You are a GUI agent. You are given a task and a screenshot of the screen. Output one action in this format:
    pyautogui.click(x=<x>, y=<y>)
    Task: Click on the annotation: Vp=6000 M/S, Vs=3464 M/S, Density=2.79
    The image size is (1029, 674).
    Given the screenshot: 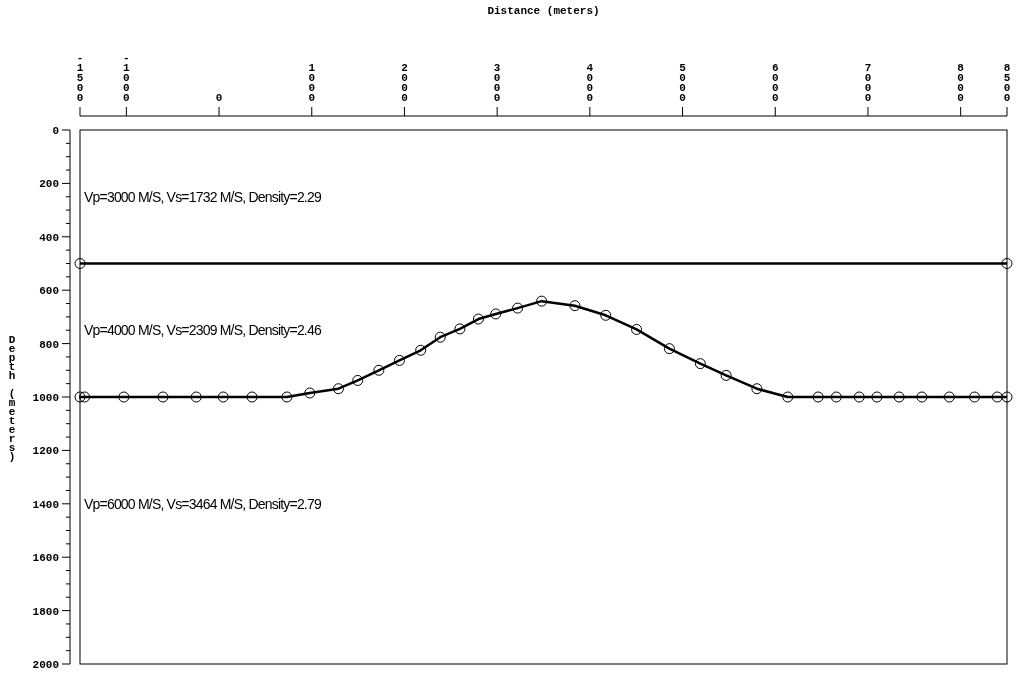 What is the action you would take?
    pyautogui.click(x=203, y=503)
    